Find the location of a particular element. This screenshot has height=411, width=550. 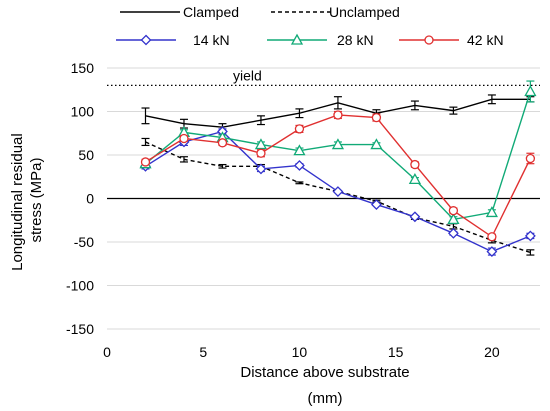

y-axis-title: Longitudinal residual stress (MPa) is located at coordinates (27, 200).